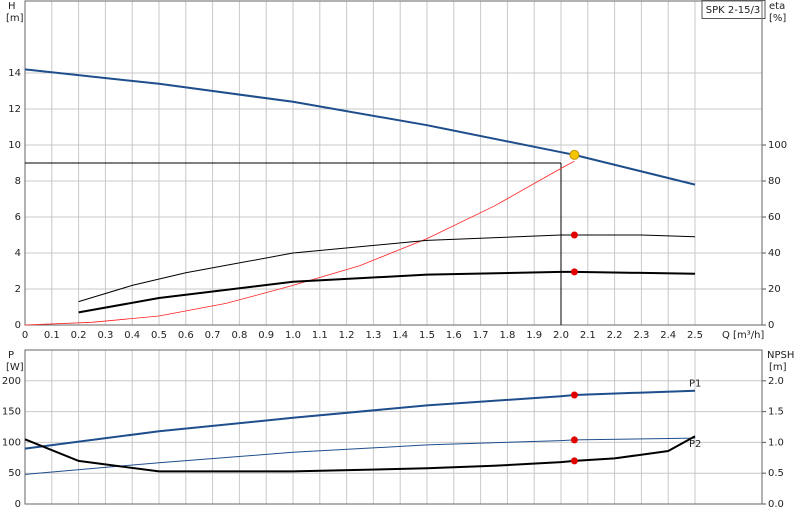 The image size is (800, 520). What do you see at coordinates (561, 335) in the screenshot?
I see `x-tick-label: 2.0` at bounding box center [561, 335].